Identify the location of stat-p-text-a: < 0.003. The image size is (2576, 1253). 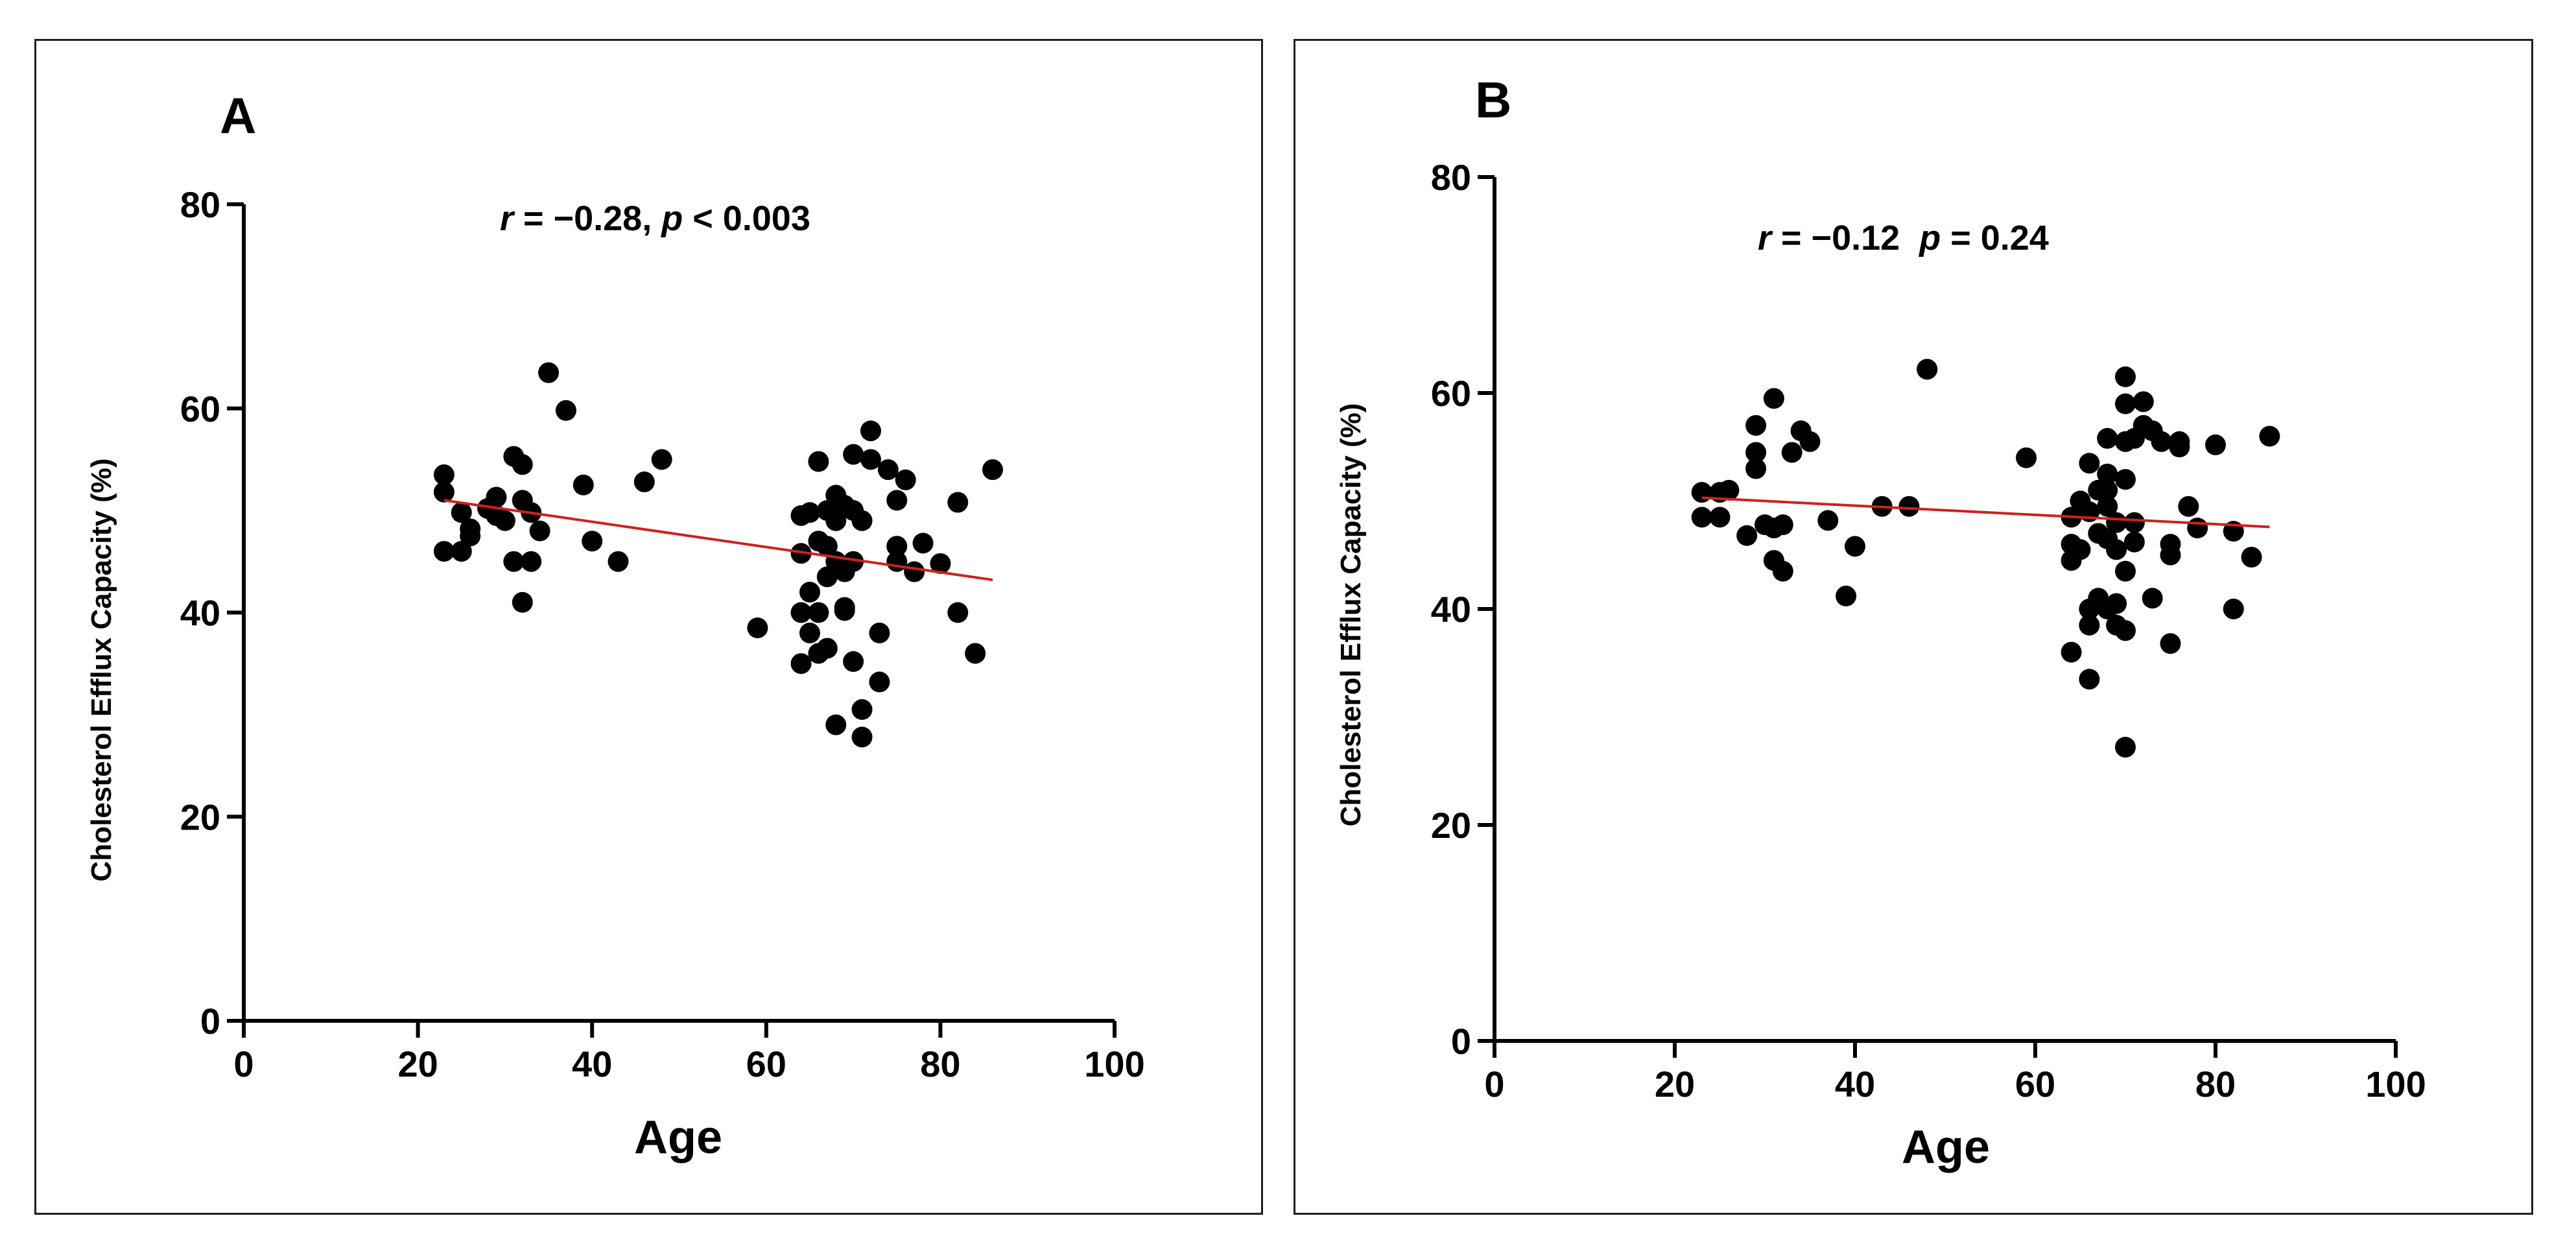
(746, 218).